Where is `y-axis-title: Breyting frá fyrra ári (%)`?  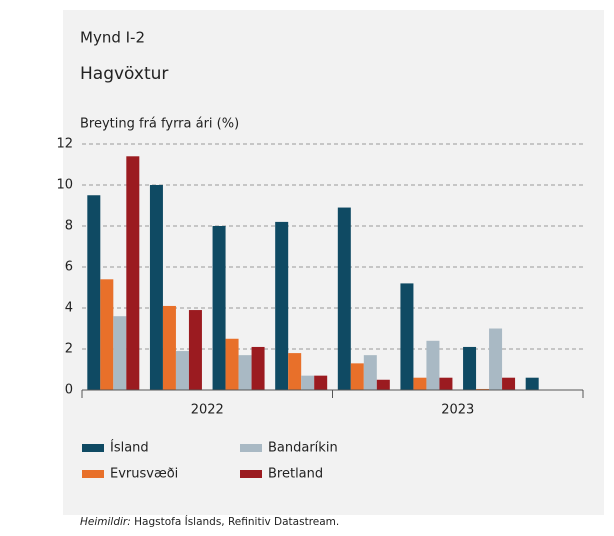
y-axis-title: Breyting frá fyrra ári (%) is located at coordinates (159, 124).